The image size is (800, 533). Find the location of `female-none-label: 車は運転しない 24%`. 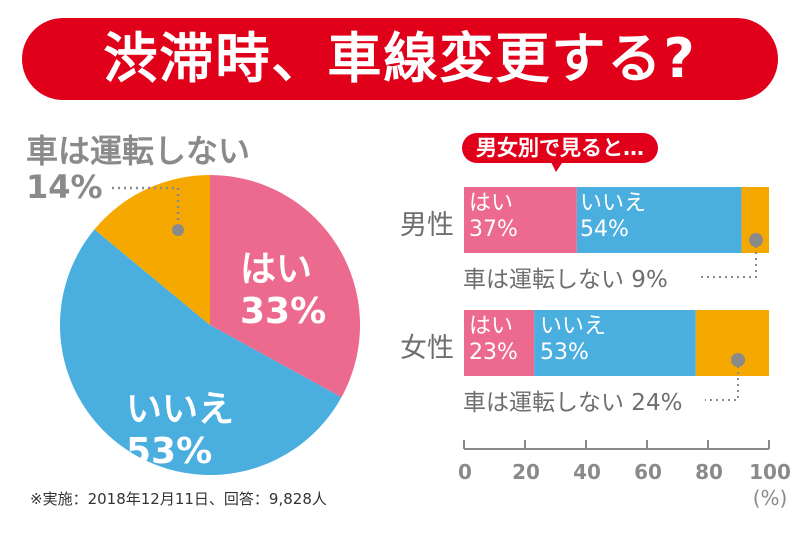

female-none-label: 車は運転しない 24% is located at coordinates (573, 403).